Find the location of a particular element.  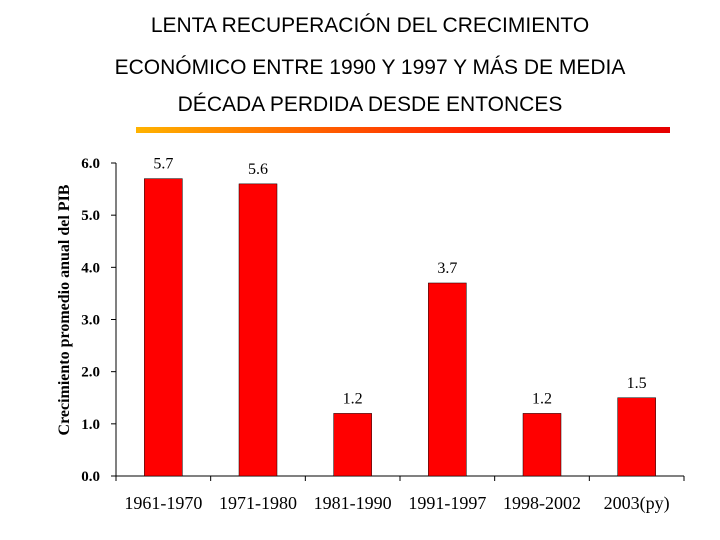

x-tick-label: 1971-1980 is located at coordinates (258, 503).